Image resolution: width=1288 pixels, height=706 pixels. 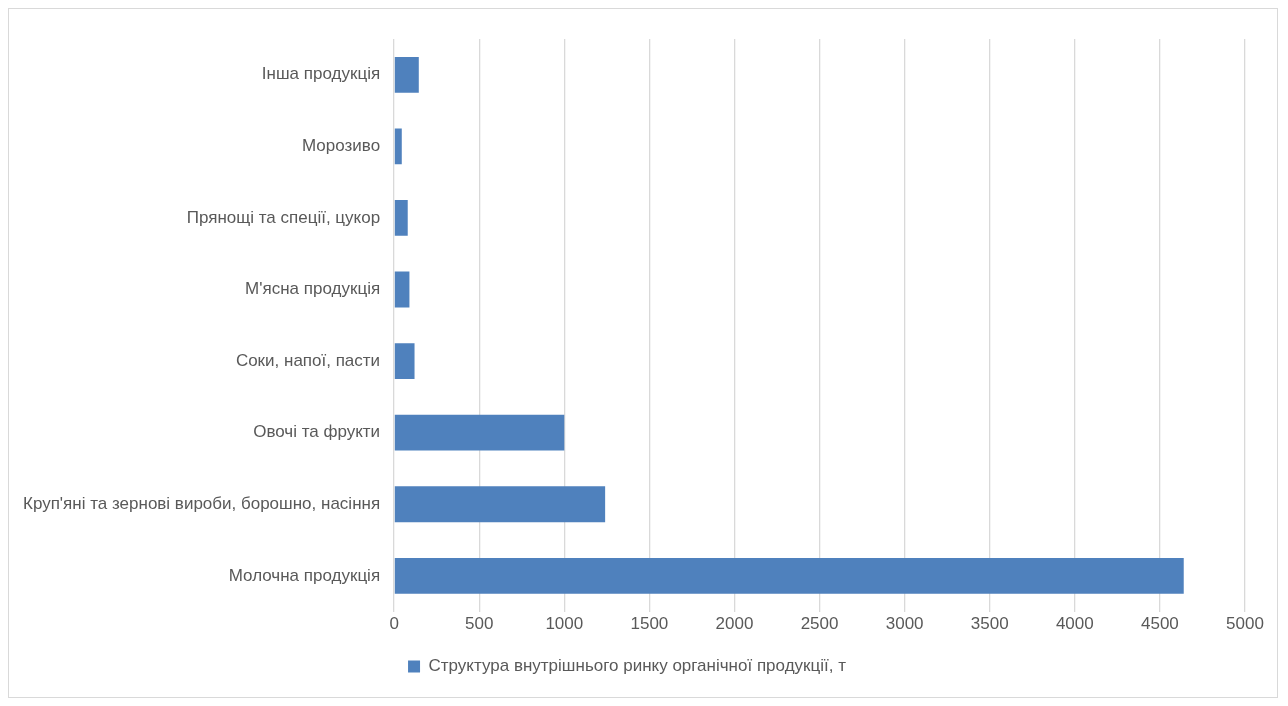 I want to click on y-tick-label: М'ясна продукція, so click(x=313, y=289).